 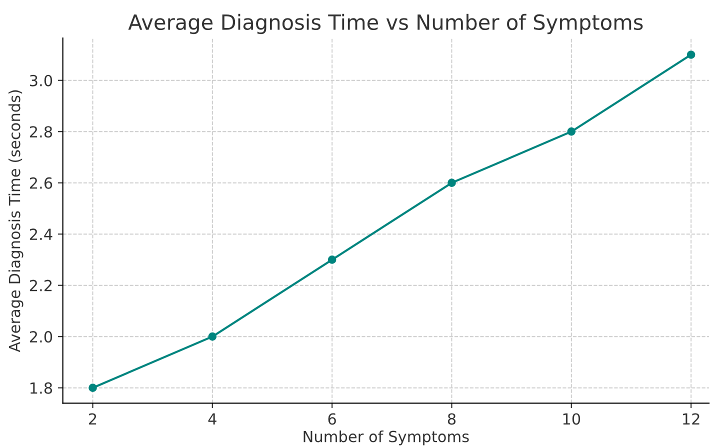 I want to click on y-tick-label: 2.2, so click(x=41, y=286).